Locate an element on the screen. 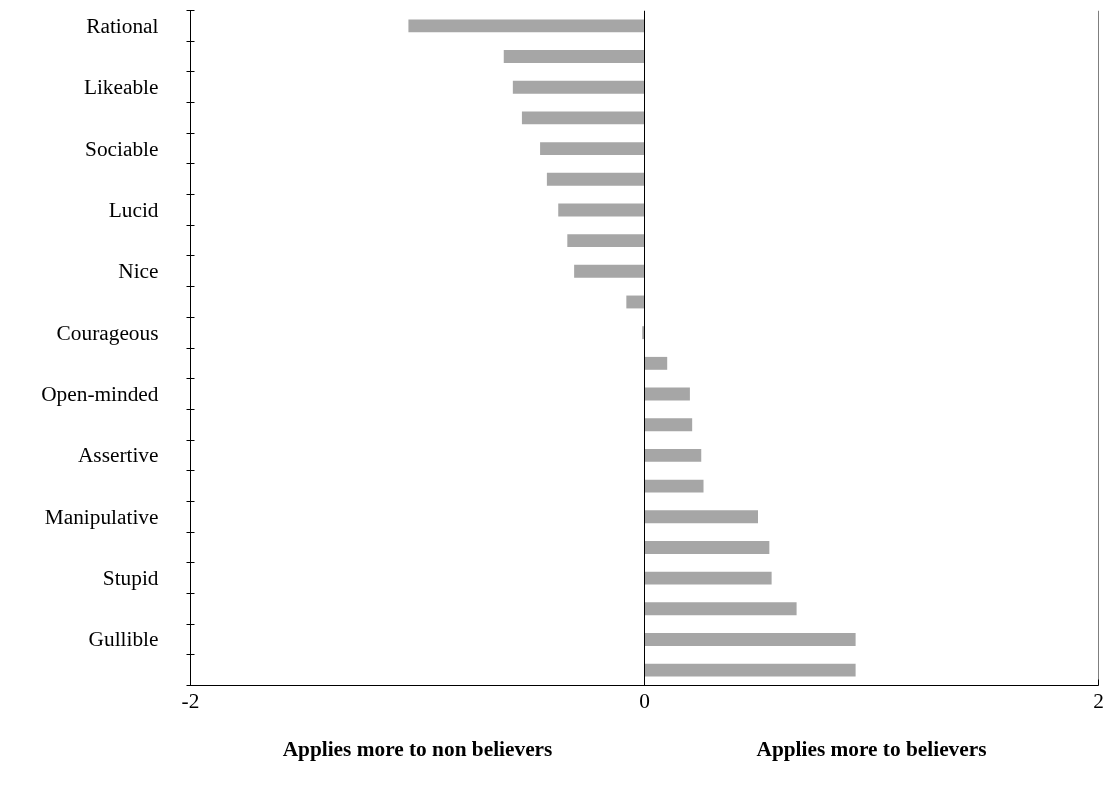  y-tick-label: Open-minded is located at coordinates (100, 394).